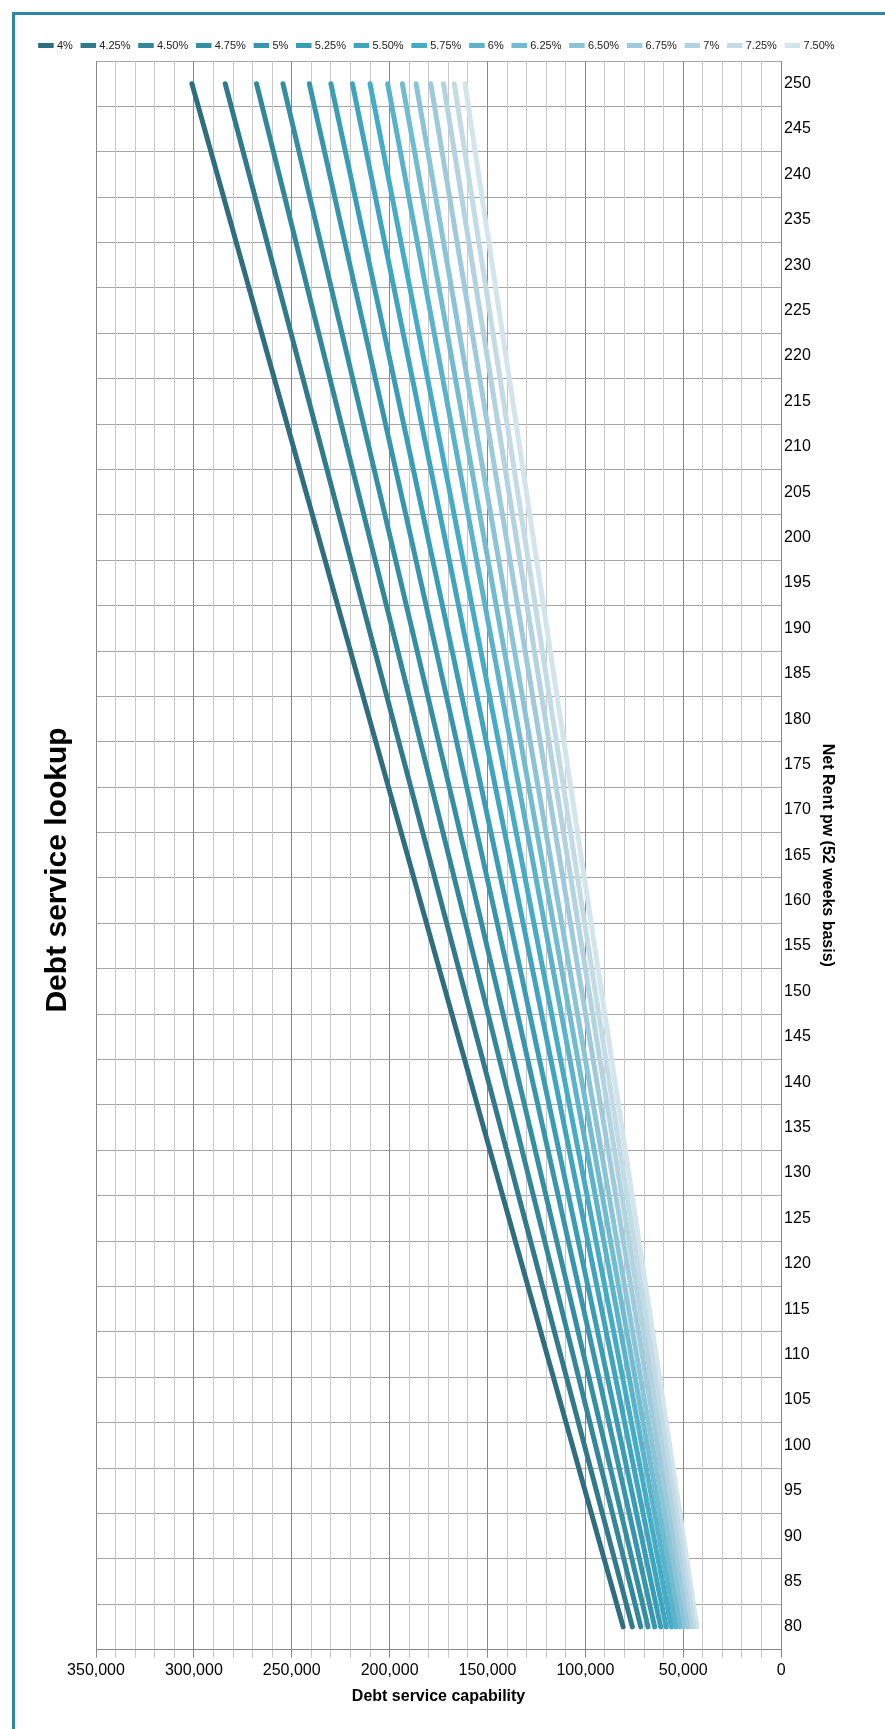 Image resolution: width=885 pixels, height=1729 pixels. I want to click on y-tick-label: 220, so click(797, 355).